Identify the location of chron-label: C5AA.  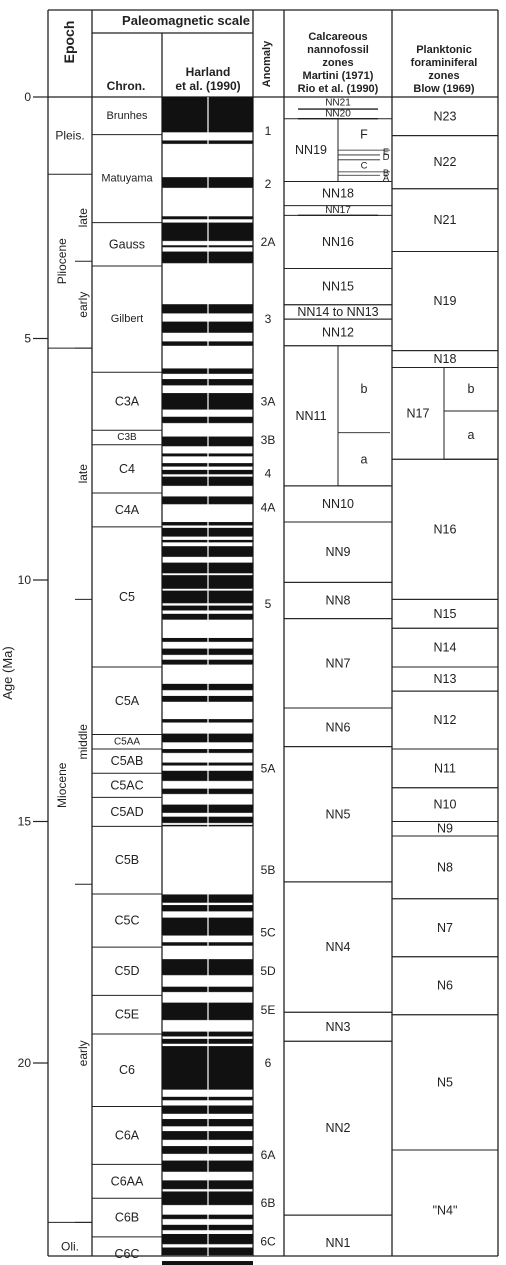
(127, 741).